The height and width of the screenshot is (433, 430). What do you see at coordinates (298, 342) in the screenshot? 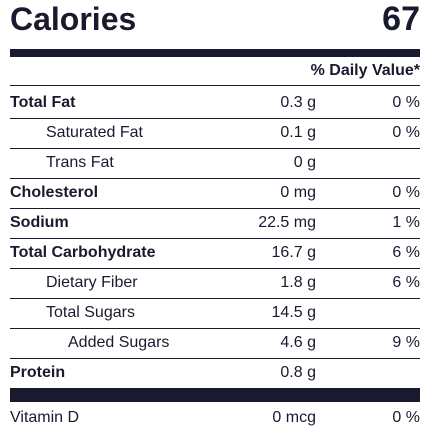
I see `nutrient-amount: 4.6 g` at bounding box center [298, 342].